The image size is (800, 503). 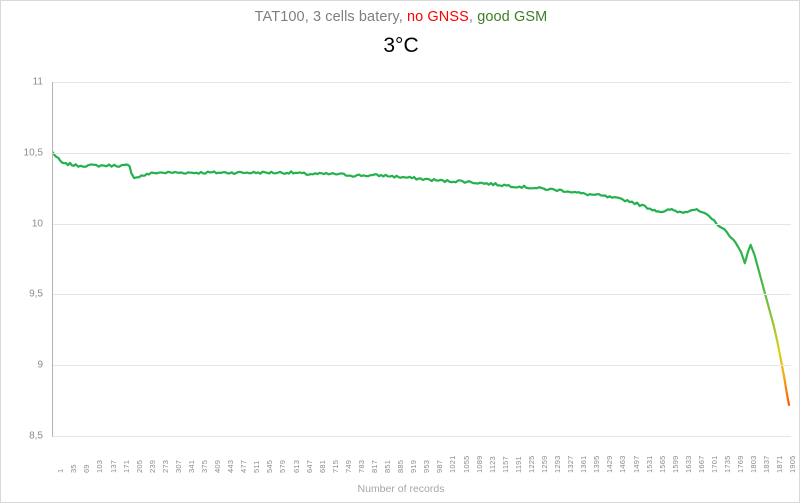 What do you see at coordinates (322, 466) in the screenshot?
I see `x-axis-tick-label: 681` at bounding box center [322, 466].